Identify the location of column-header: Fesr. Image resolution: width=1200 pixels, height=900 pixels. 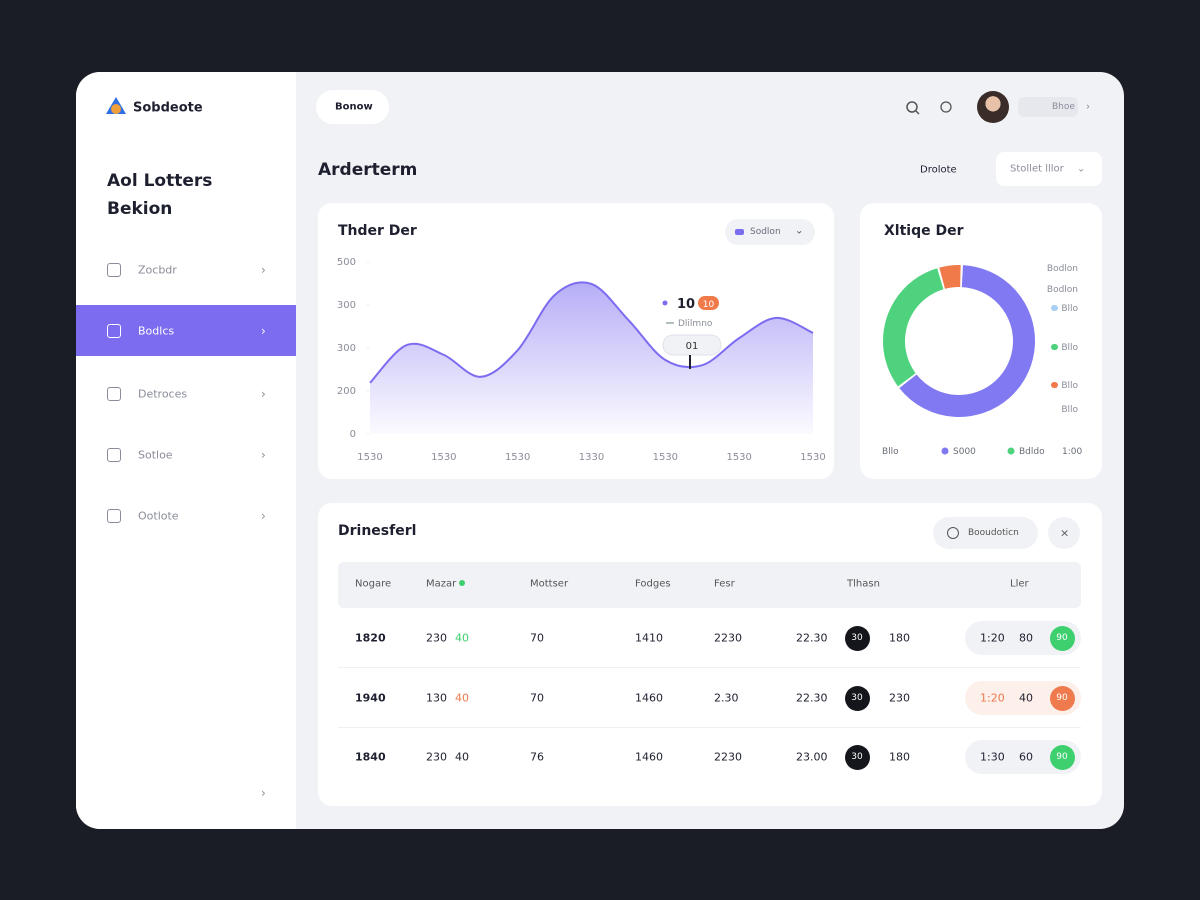
(724, 584).